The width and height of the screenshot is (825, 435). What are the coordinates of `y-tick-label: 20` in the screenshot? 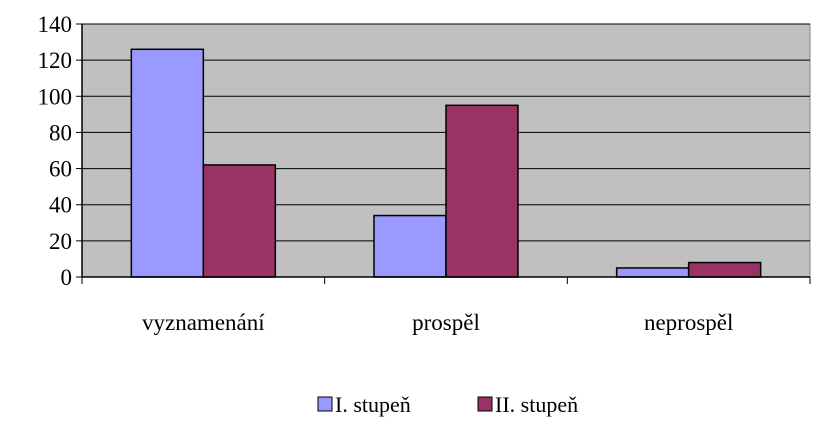 It's located at (60, 241).